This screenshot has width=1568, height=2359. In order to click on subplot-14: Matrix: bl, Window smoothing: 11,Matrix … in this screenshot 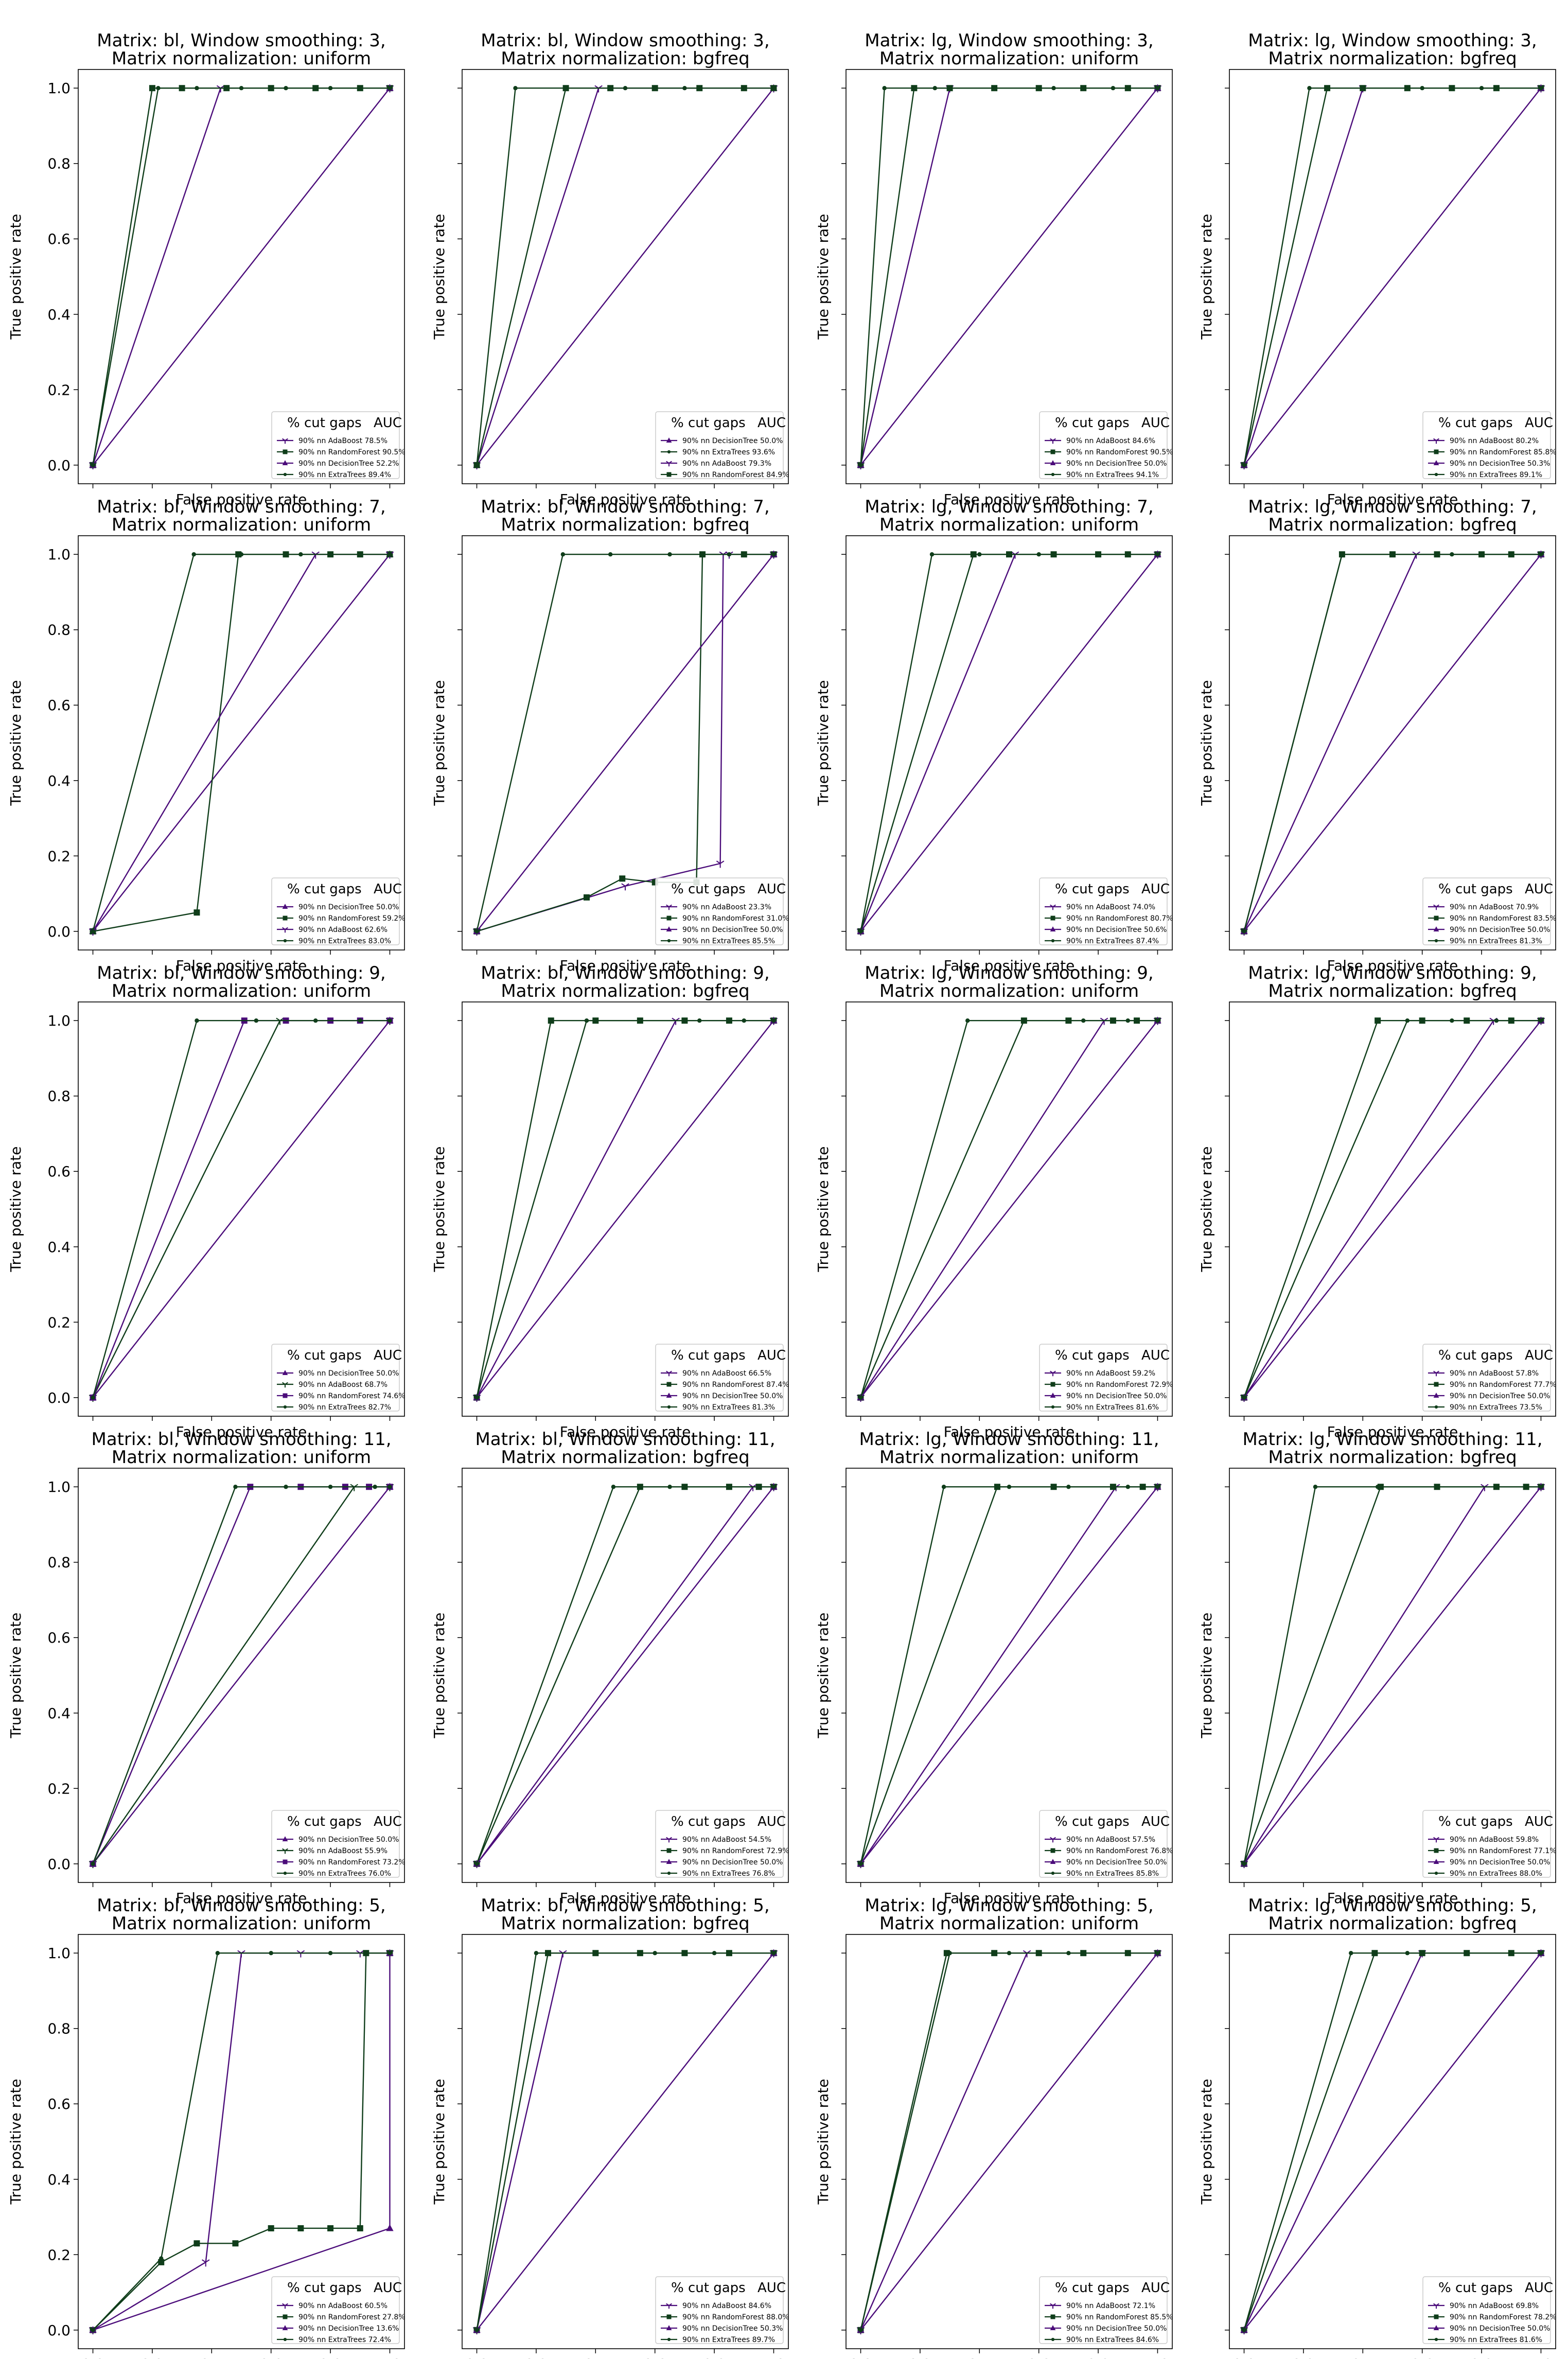, I will do `click(610, 1668)`.